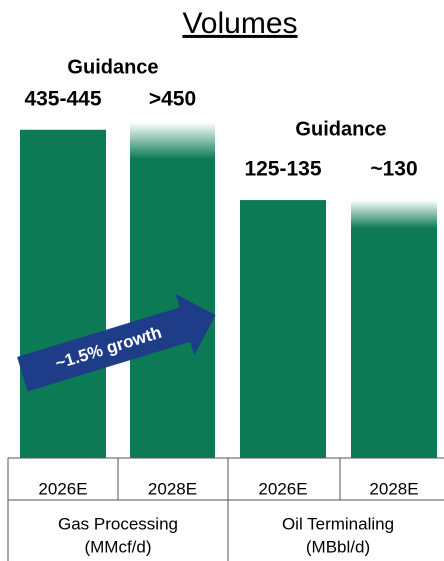  What do you see at coordinates (338, 546) in the screenshot?
I see `unit-label: (MBbl/d)` at bounding box center [338, 546].